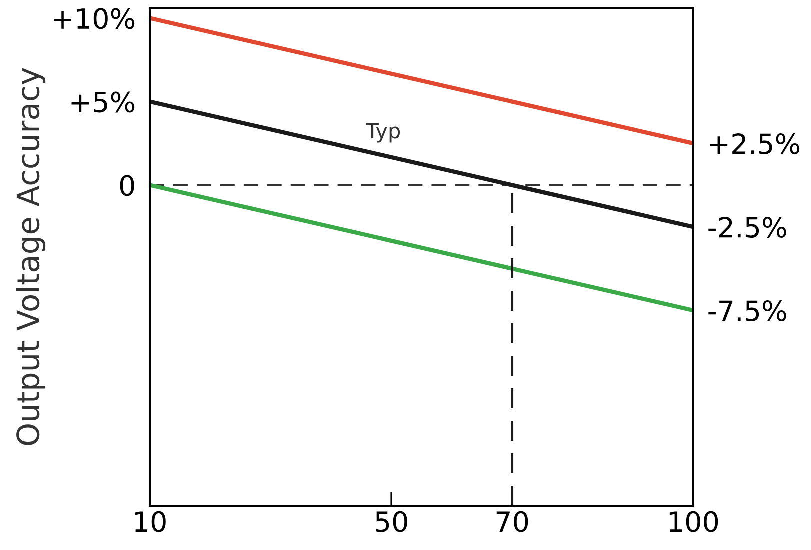  I want to click on y2-tick-label: -2.5%, so click(747, 227).